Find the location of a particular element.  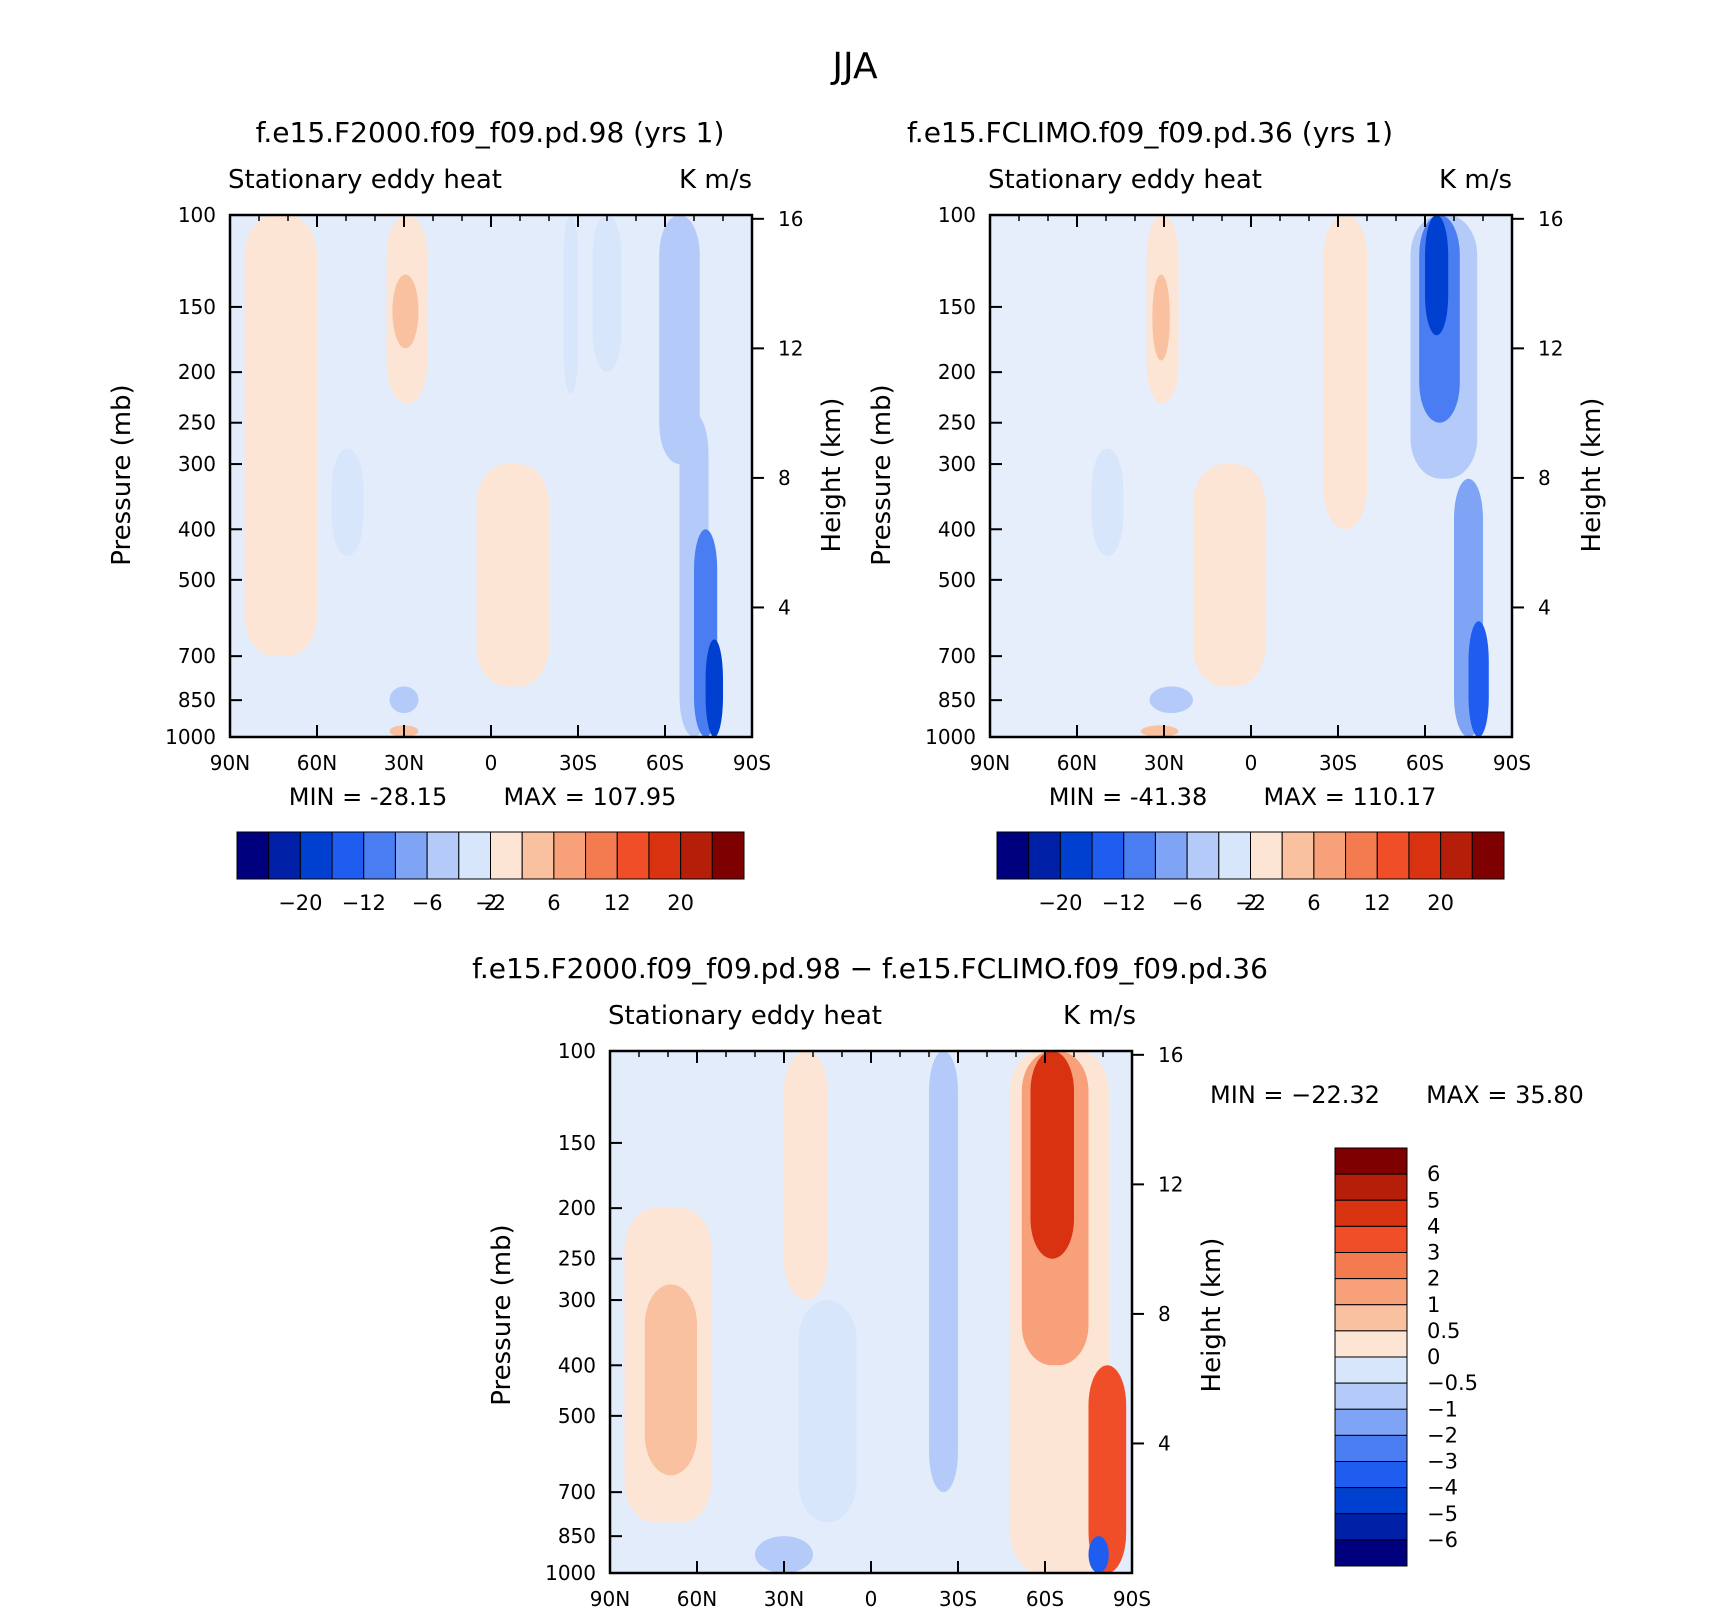

x-tick-label: 90N is located at coordinates (230, 763).